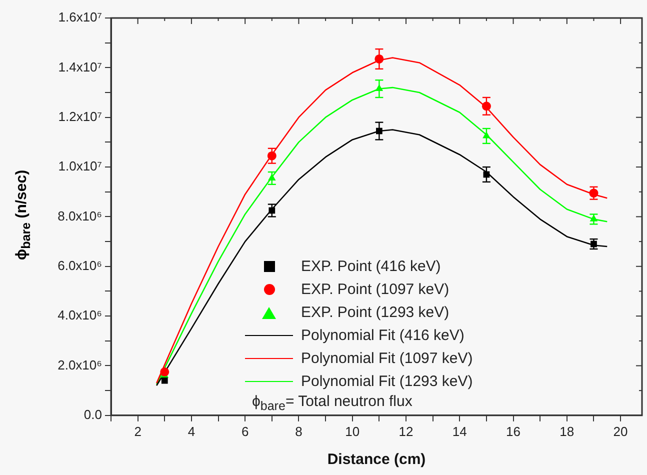 Image resolution: width=647 pixels, height=475 pixels. Describe the element at coordinates (376, 459) in the screenshot. I see `x-axis-title: Distance (cm)` at that location.